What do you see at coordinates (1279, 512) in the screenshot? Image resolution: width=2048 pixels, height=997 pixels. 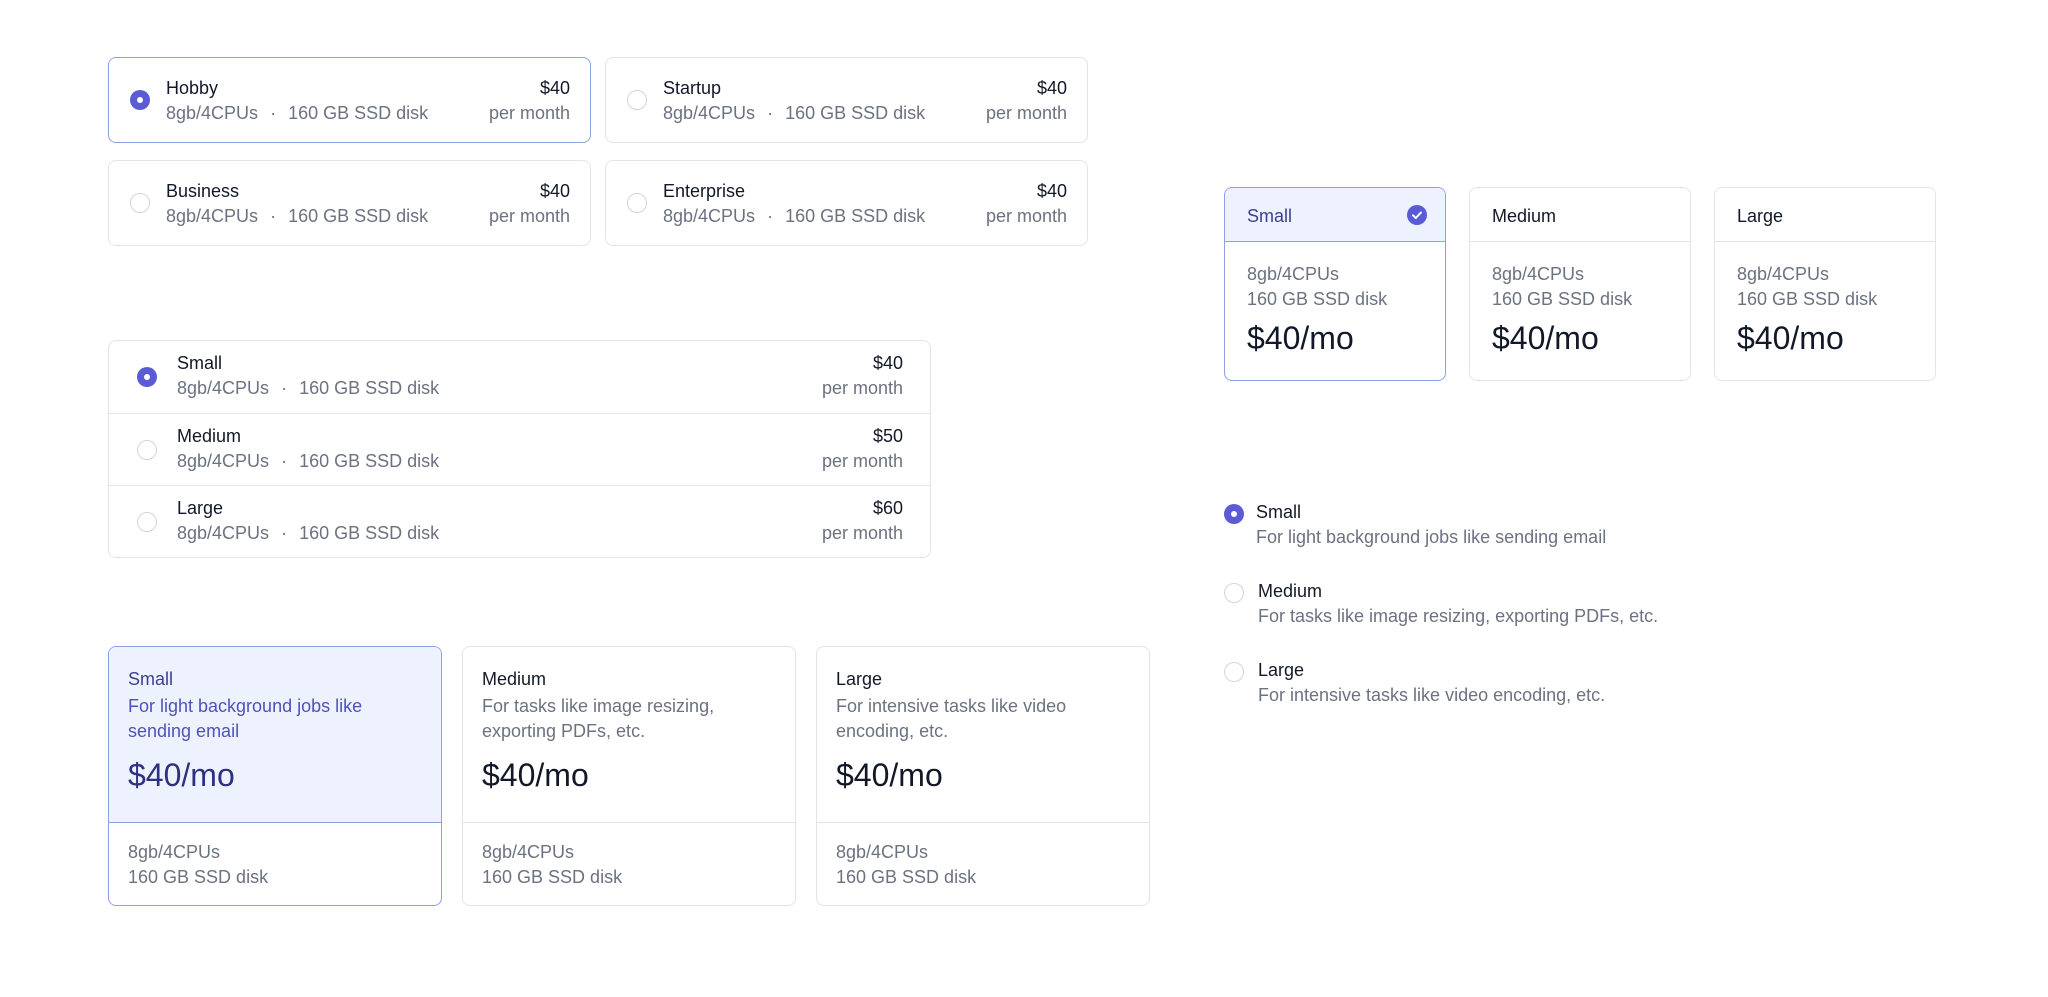 I see `option-name: Small` at bounding box center [1279, 512].